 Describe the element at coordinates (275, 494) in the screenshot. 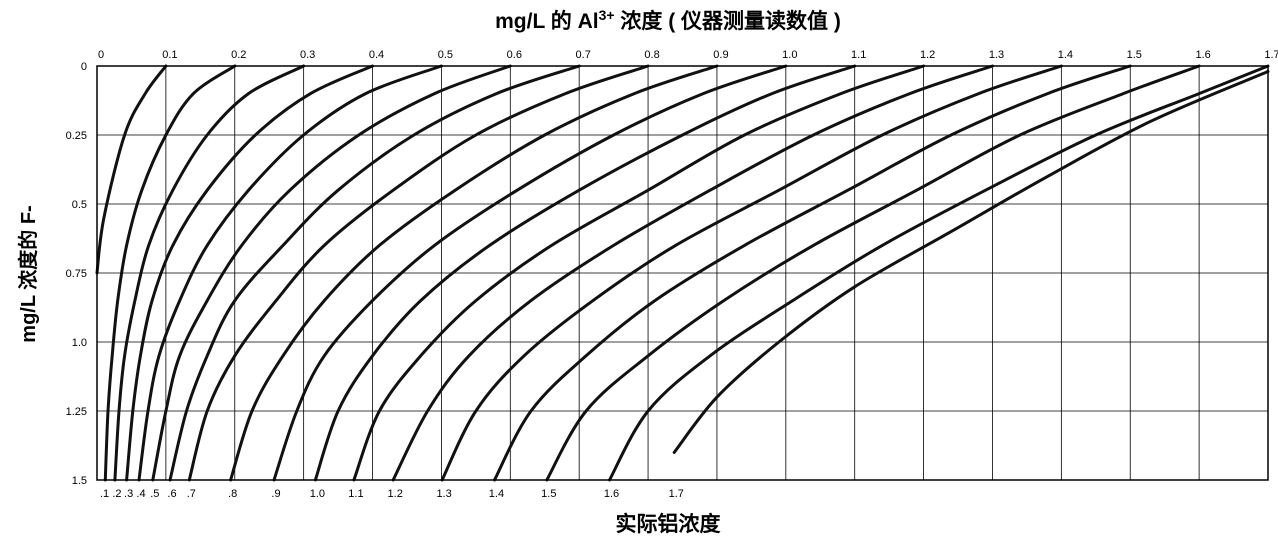

I see `bottom-label: .9` at that location.